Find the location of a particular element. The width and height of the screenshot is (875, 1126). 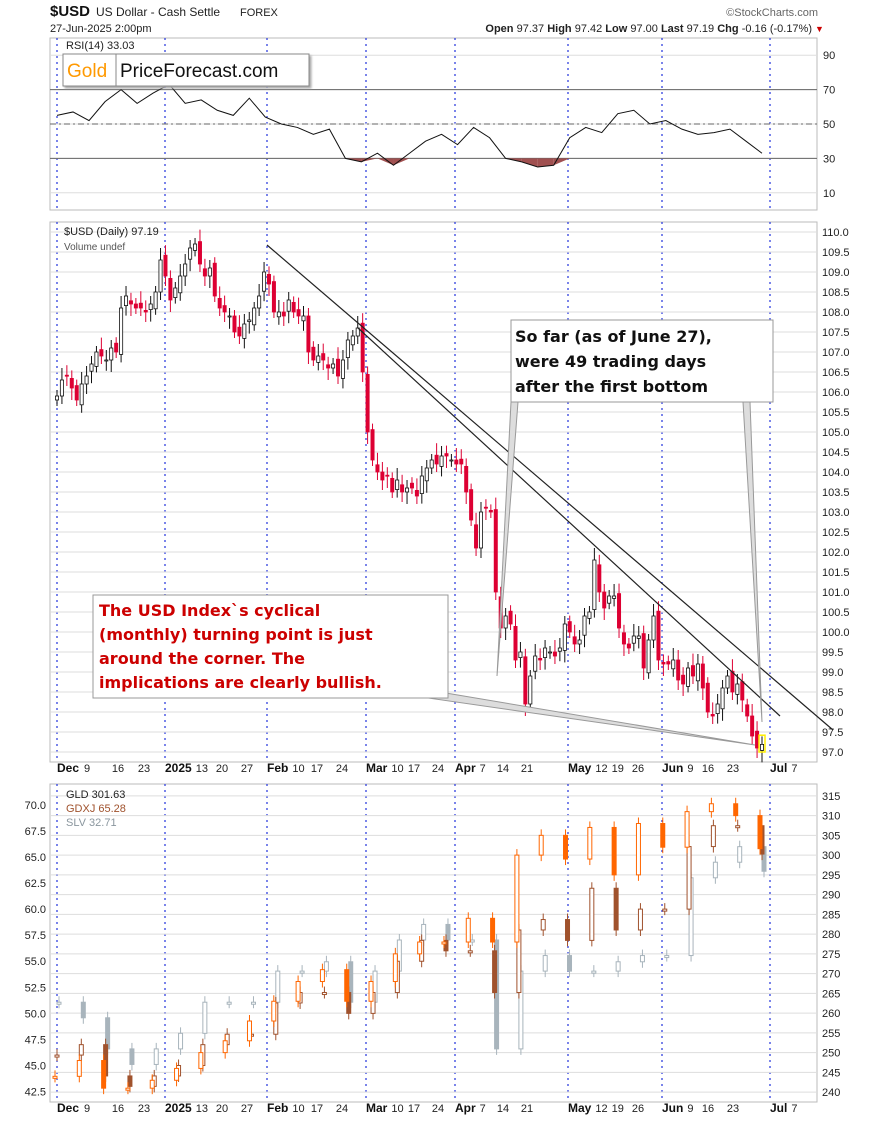

etf-right-tick-label: 260 is located at coordinates (831, 1014).